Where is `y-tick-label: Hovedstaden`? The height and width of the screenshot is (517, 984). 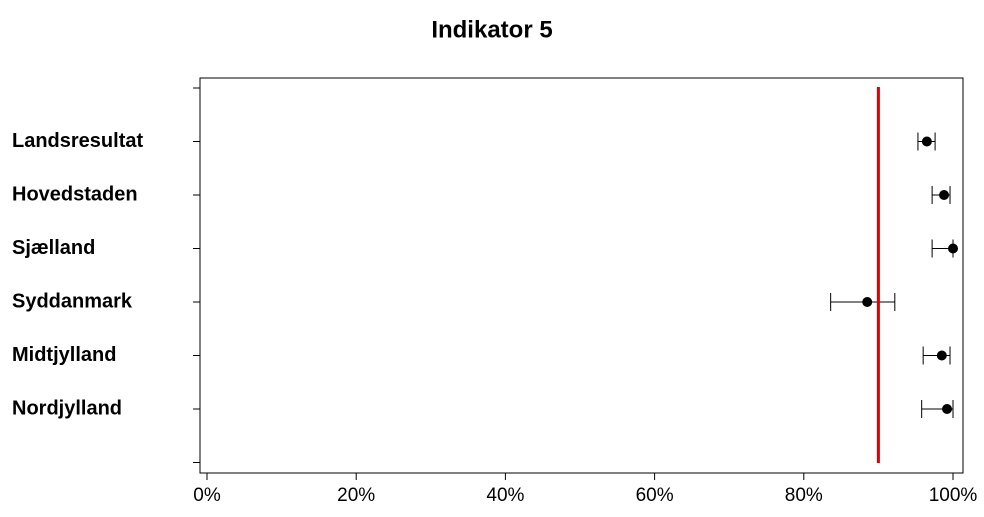
y-tick-label: Hovedstaden is located at coordinates (75, 194).